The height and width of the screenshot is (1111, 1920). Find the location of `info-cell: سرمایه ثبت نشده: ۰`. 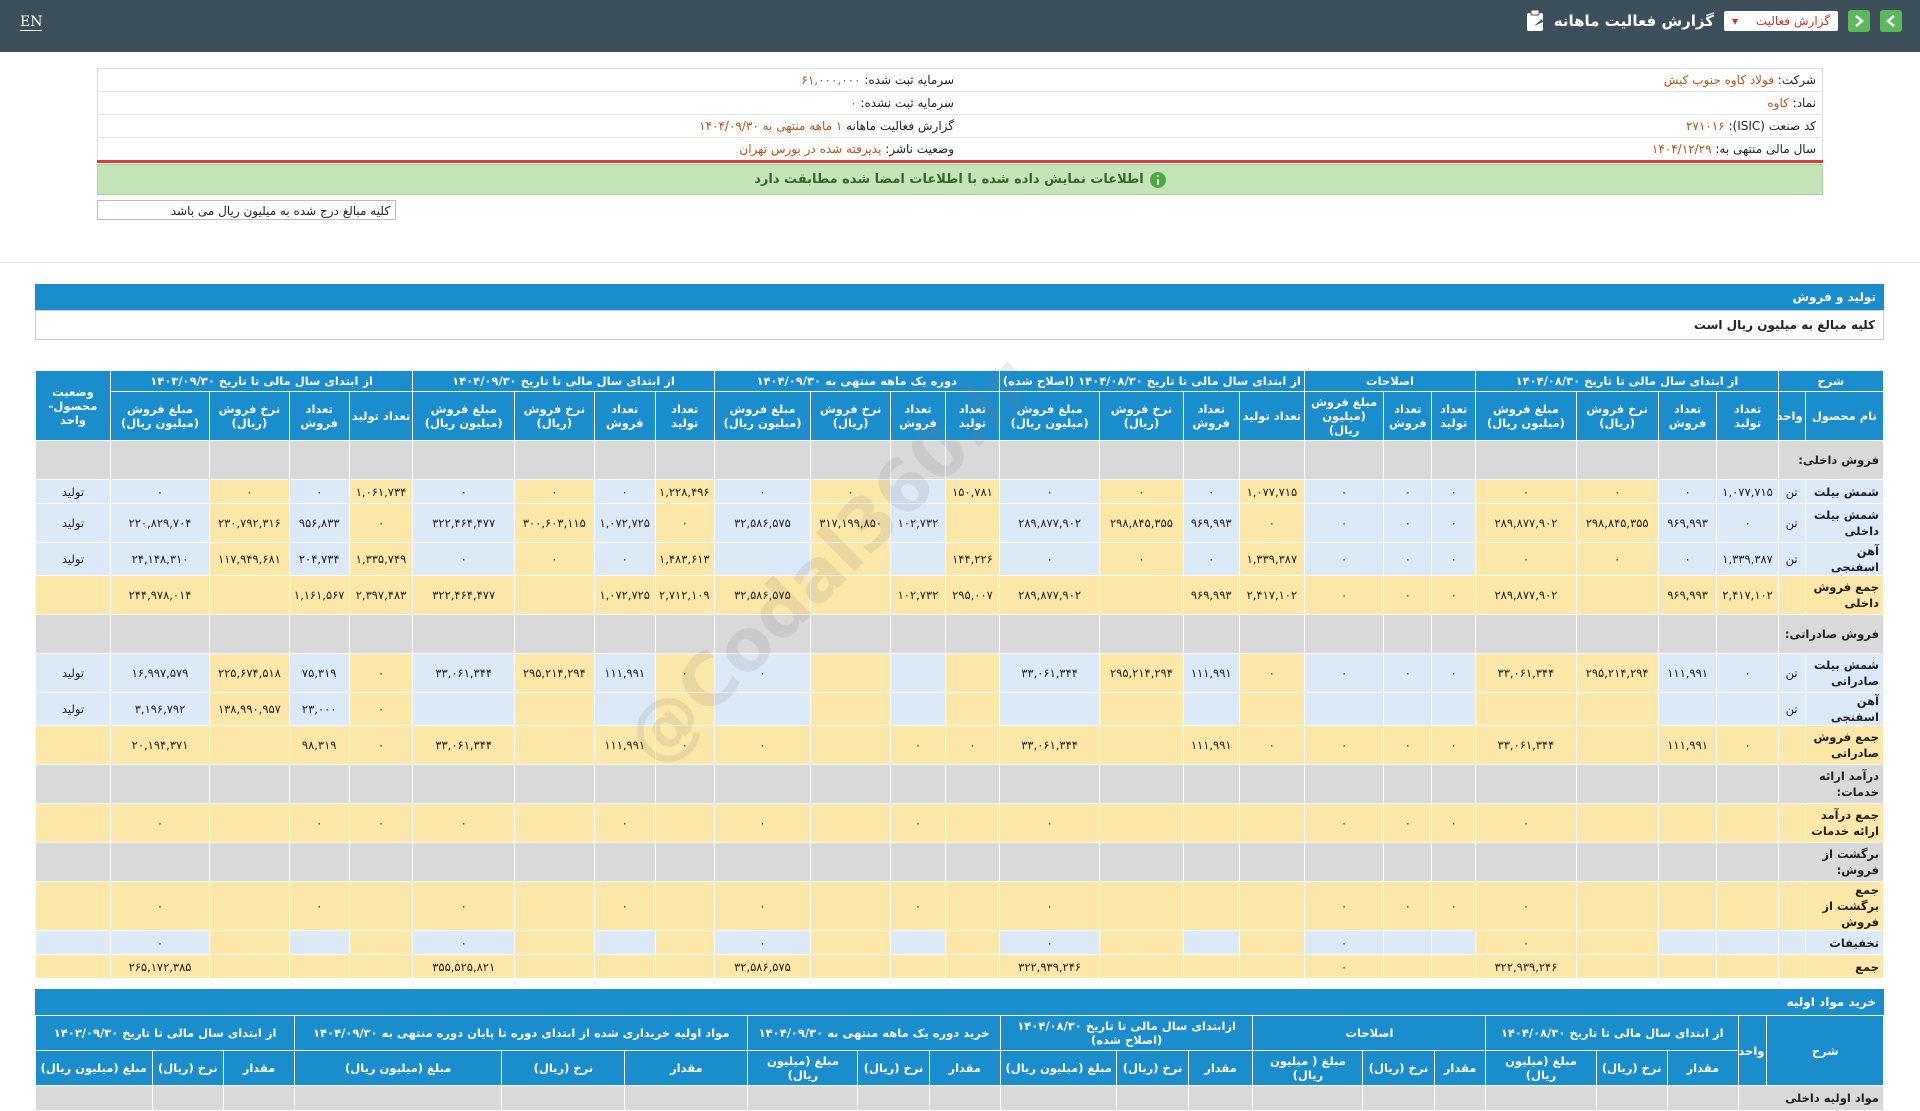

info-cell: سرمایه ثبت نشده: ۰ is located at coordinates (528, 103).